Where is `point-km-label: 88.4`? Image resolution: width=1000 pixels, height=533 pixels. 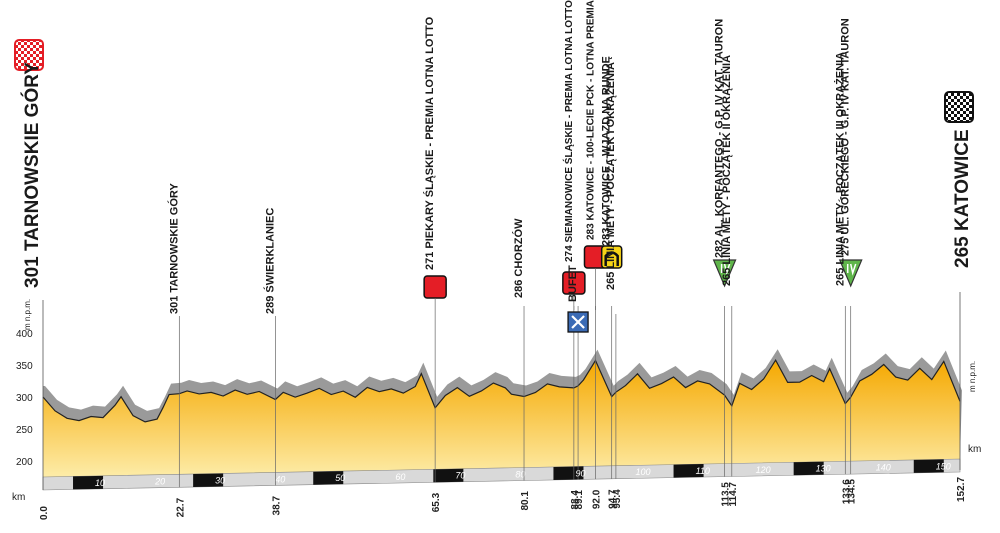
point-km-label: 88.4 is located at coordinates (575, 500).